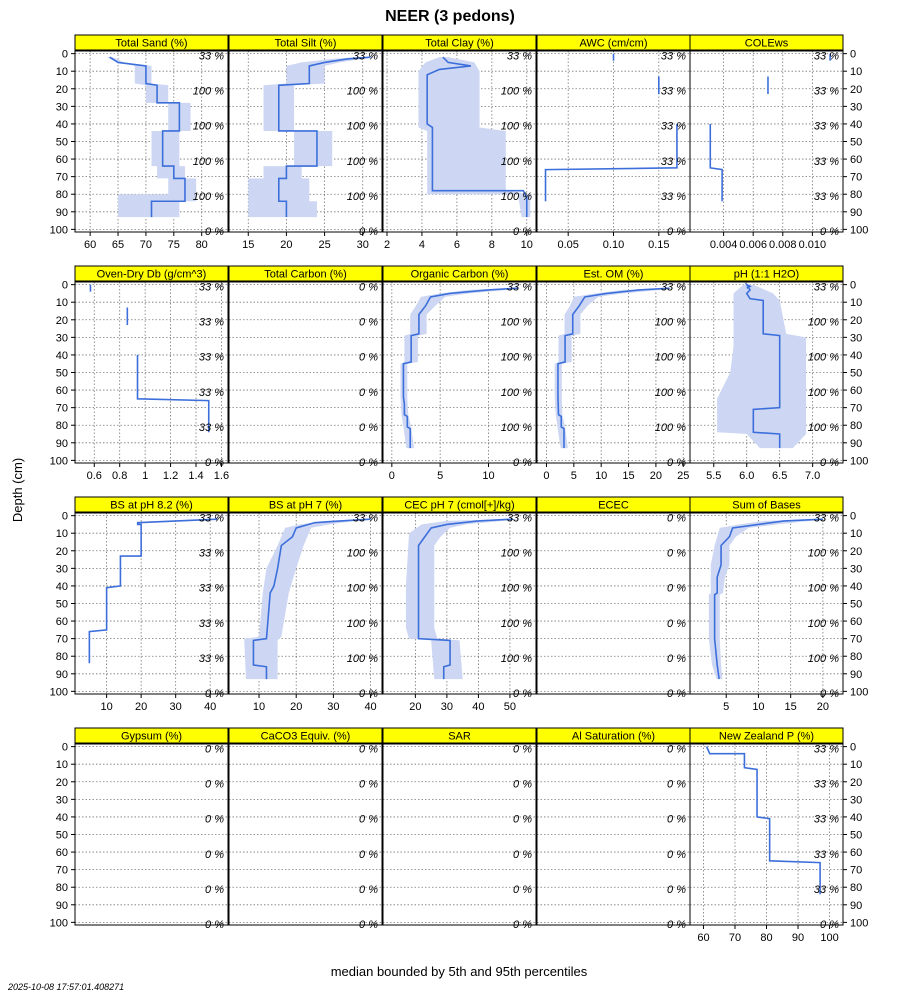 The image size is (900, 1000). Describe the element at coordinates (683, 476) in the screenshot. I see `x-tick-label: 25` at that location.